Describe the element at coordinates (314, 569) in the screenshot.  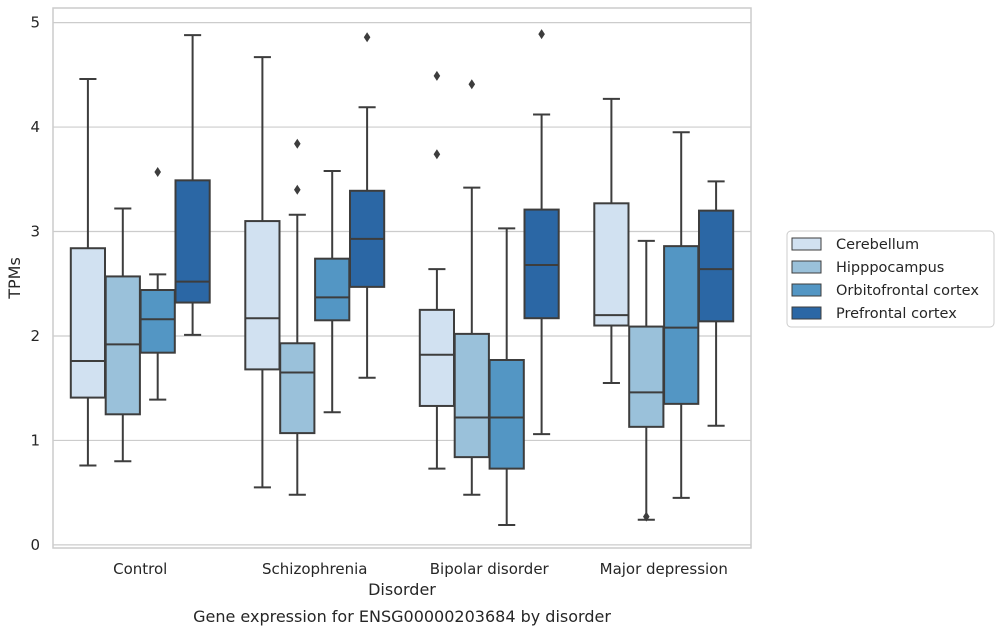
I see `x-tick-label: Schizophrenia` at that location.